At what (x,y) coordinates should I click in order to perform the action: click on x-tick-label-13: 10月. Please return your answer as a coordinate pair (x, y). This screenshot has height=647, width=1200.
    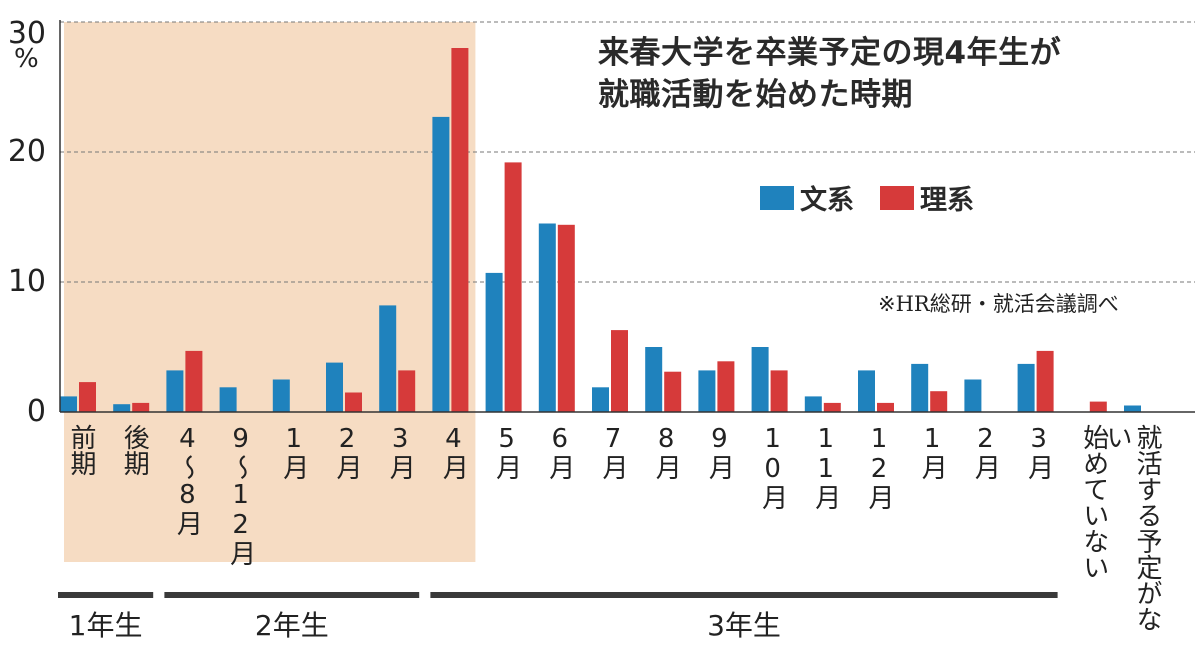
    Looking at the image, I should click on (772, 467).